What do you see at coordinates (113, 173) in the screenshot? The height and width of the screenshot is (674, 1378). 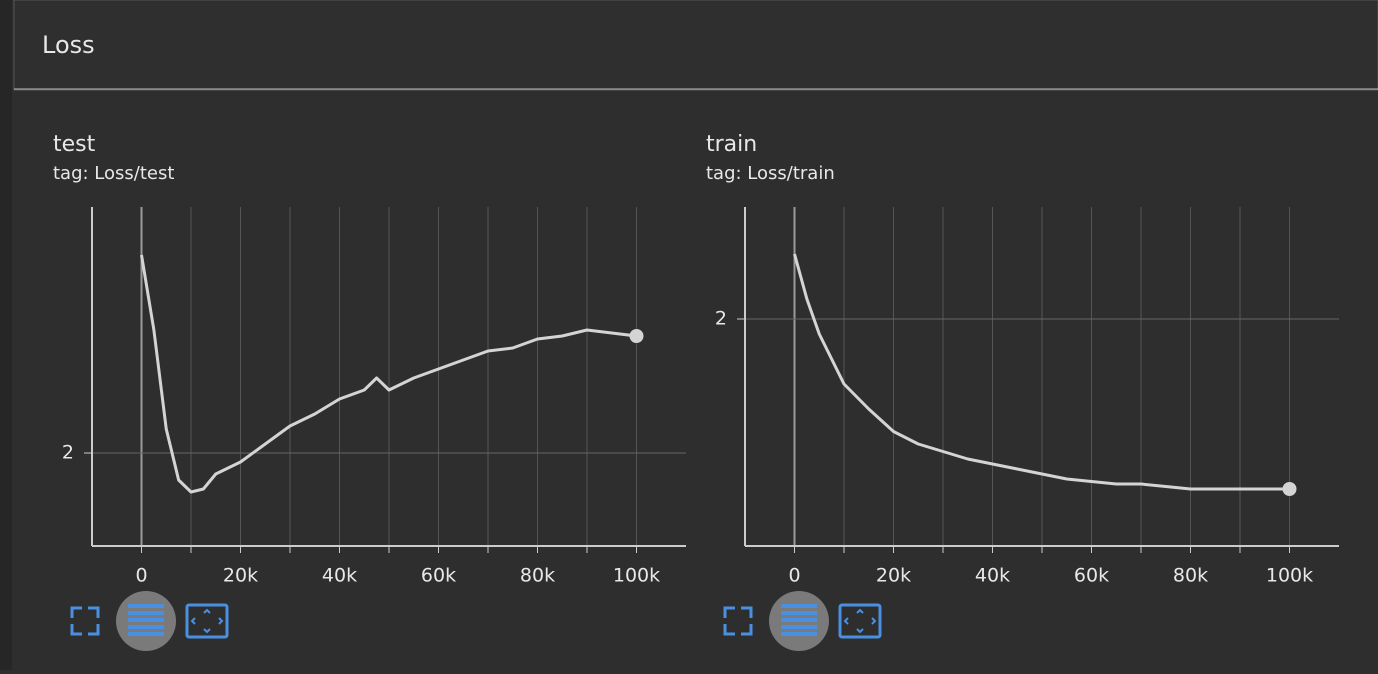 I see `chart-subtitle: tag: Loss/test` at bounding box center [113, 173].